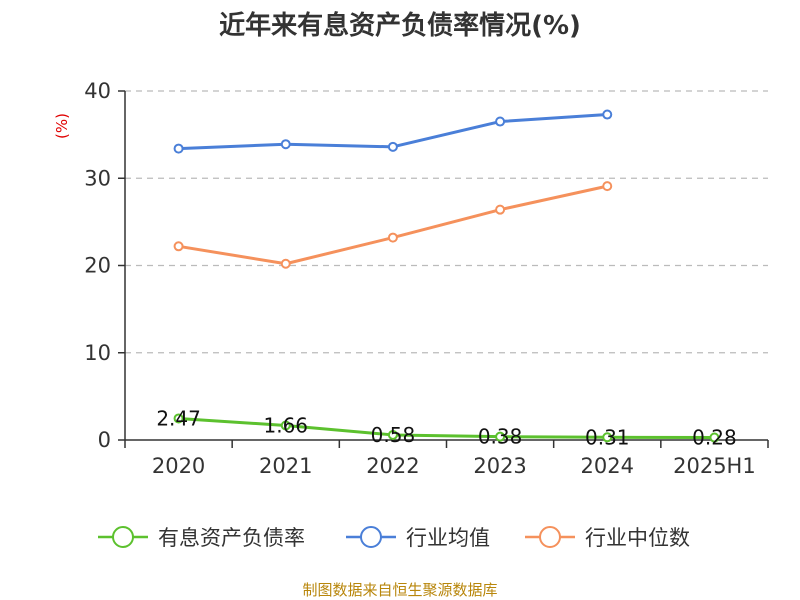  I want to click on y-axis-unit-label: (%), so click(62, 126).